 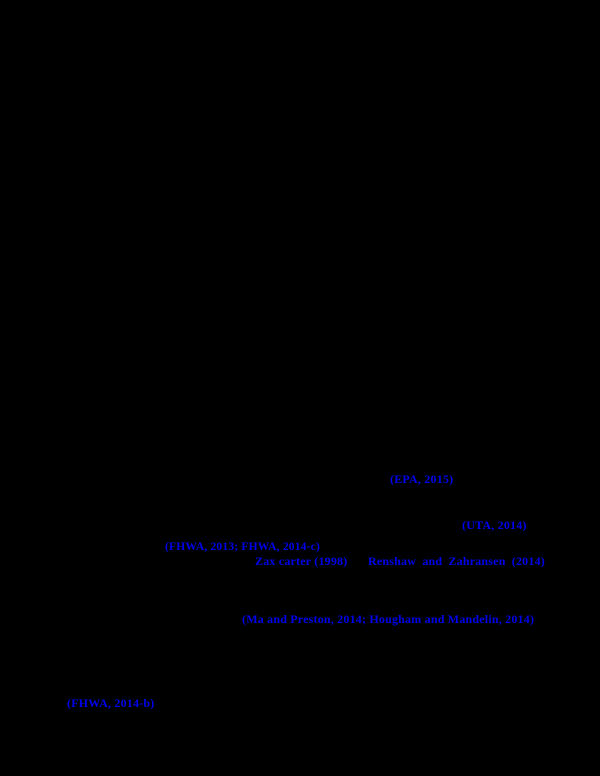 I want to click on citation-link: (EPA, 2015), so click(x=422, y=479).